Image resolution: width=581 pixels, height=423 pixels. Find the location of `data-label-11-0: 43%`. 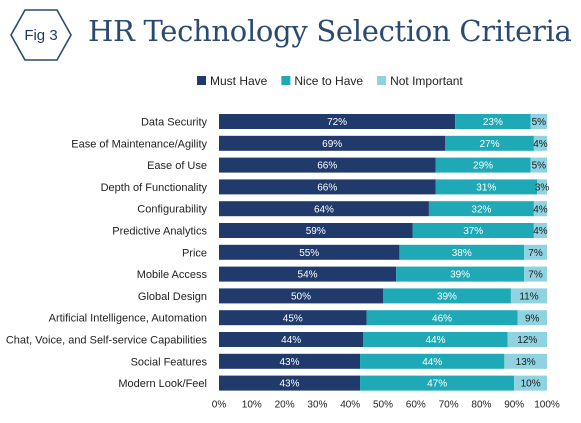

data-label-11-0: 43% is located at coordinates (290, 362).